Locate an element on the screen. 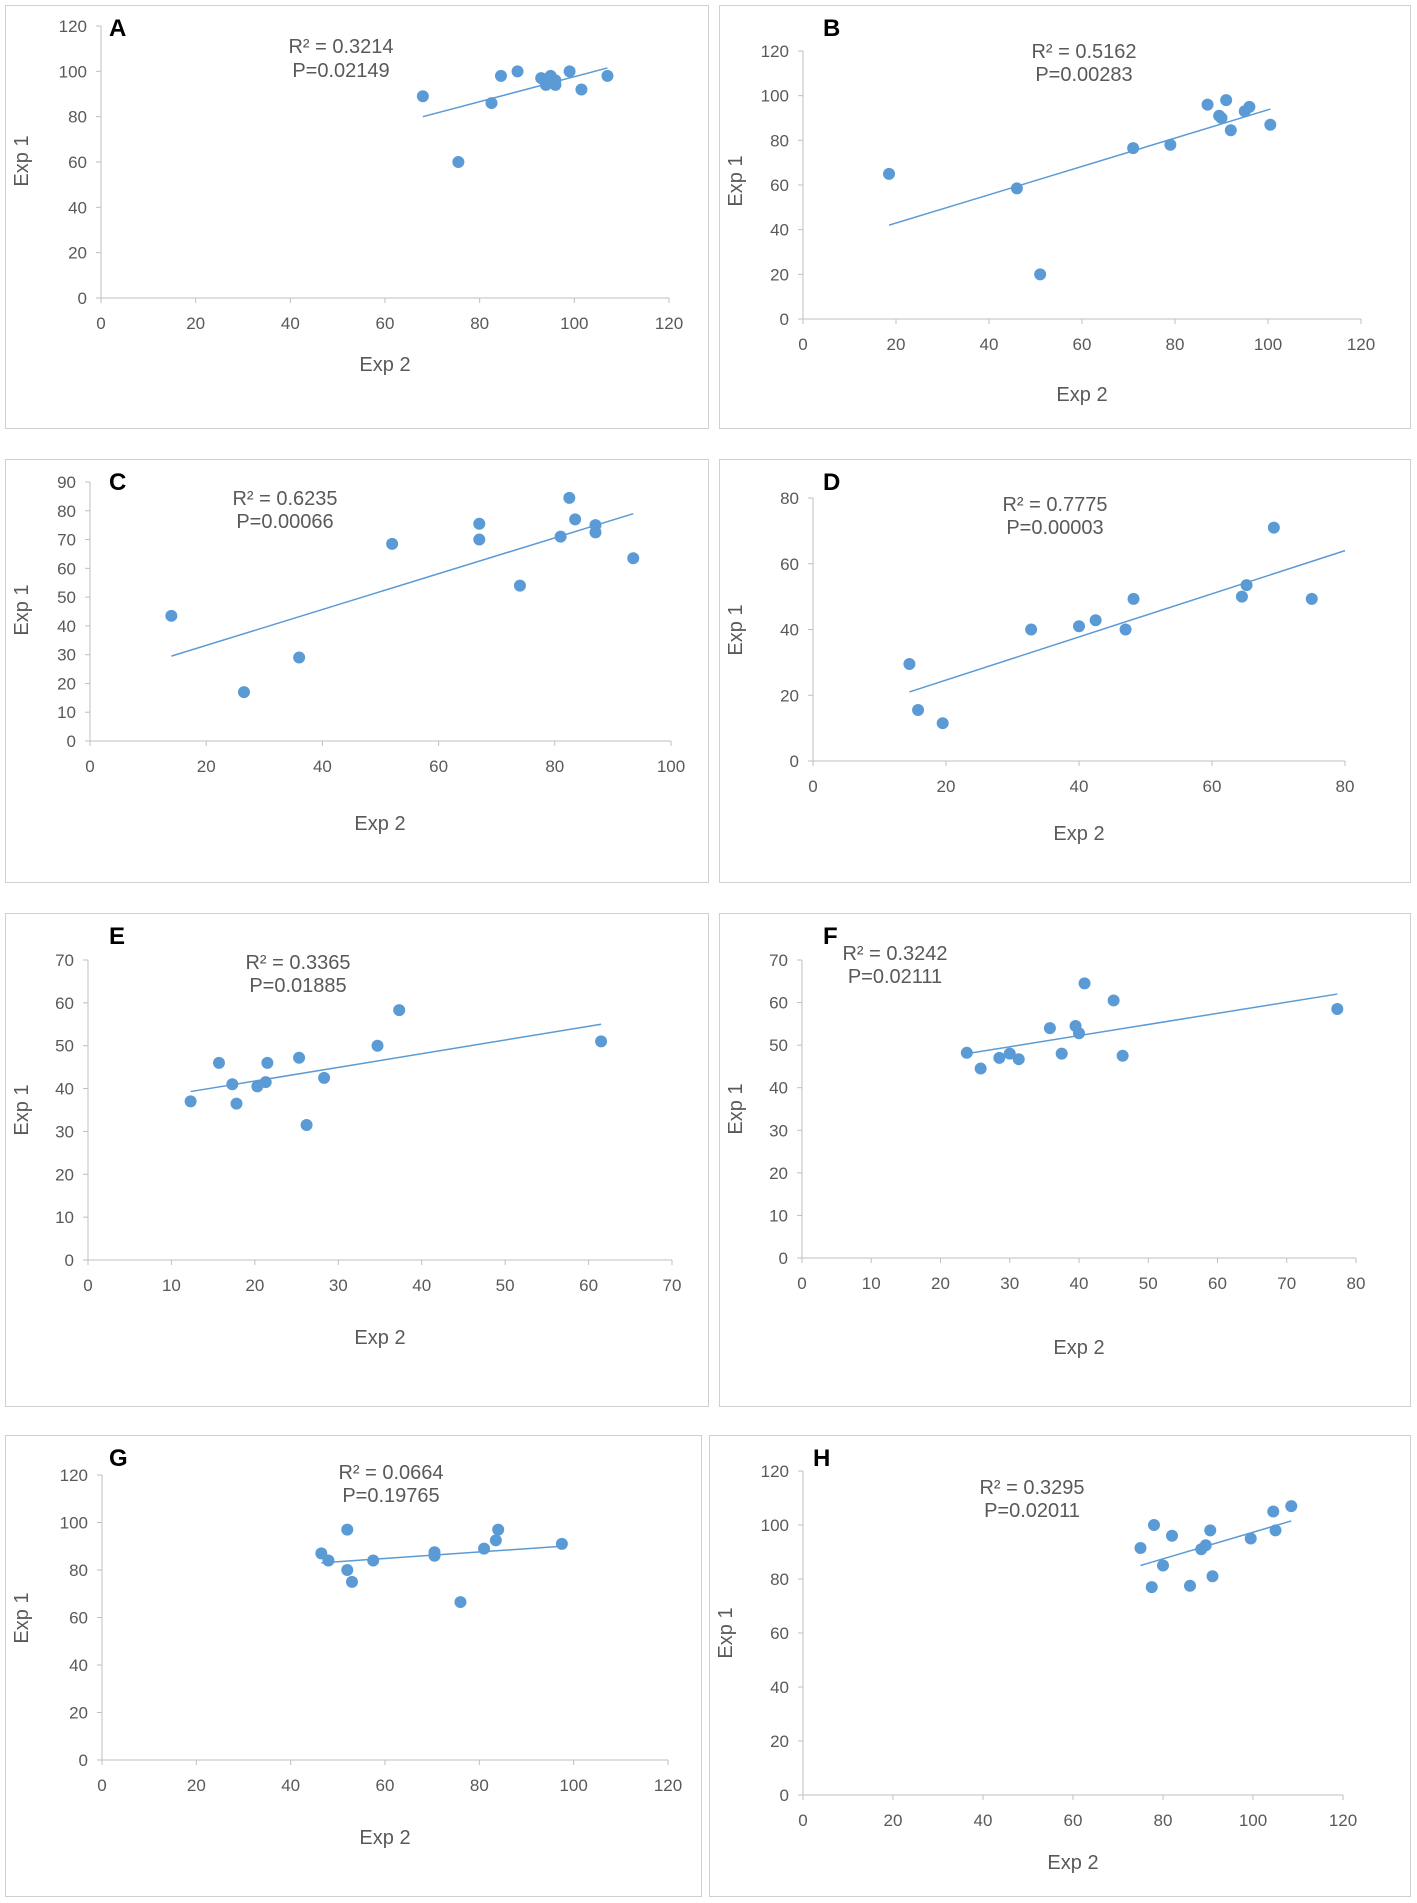 This screenshot has width=1417, height=1903. y-tick-label: 50 is located at coordinates (66, 597).